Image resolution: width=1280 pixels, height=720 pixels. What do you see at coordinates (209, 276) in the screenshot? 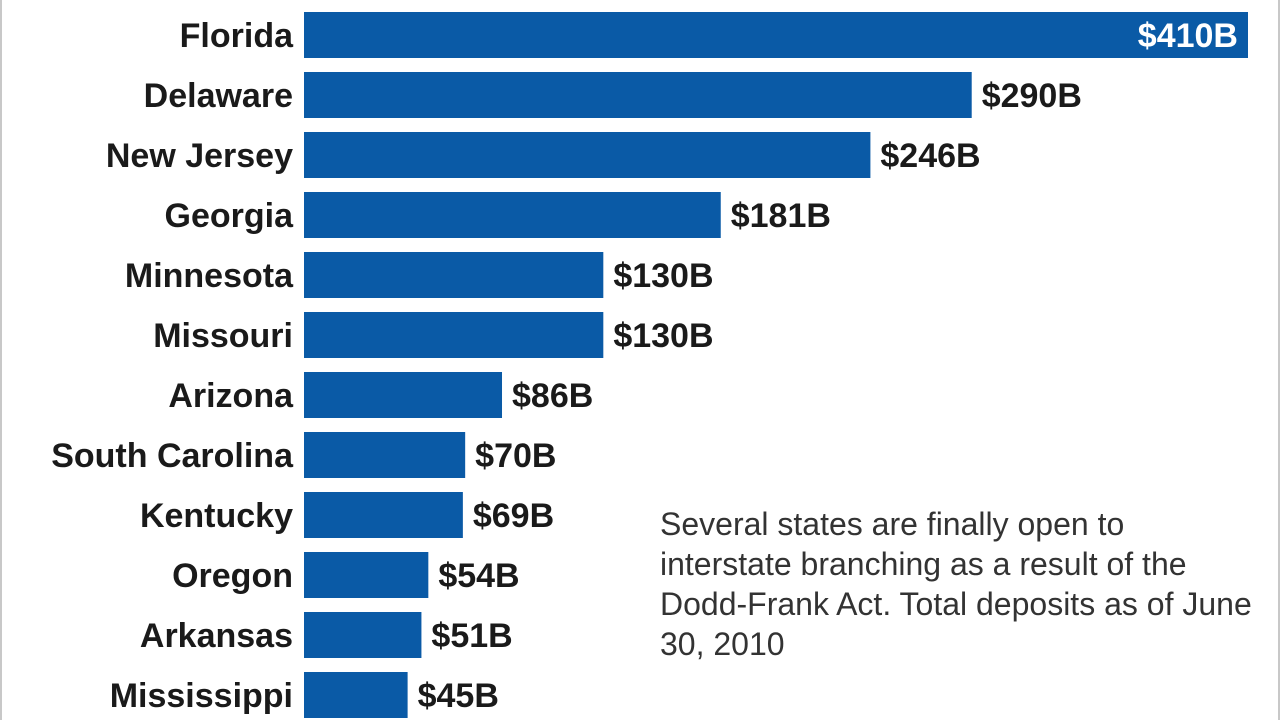
I see `category-label: Minnesota` at bounding box center [209, 276].